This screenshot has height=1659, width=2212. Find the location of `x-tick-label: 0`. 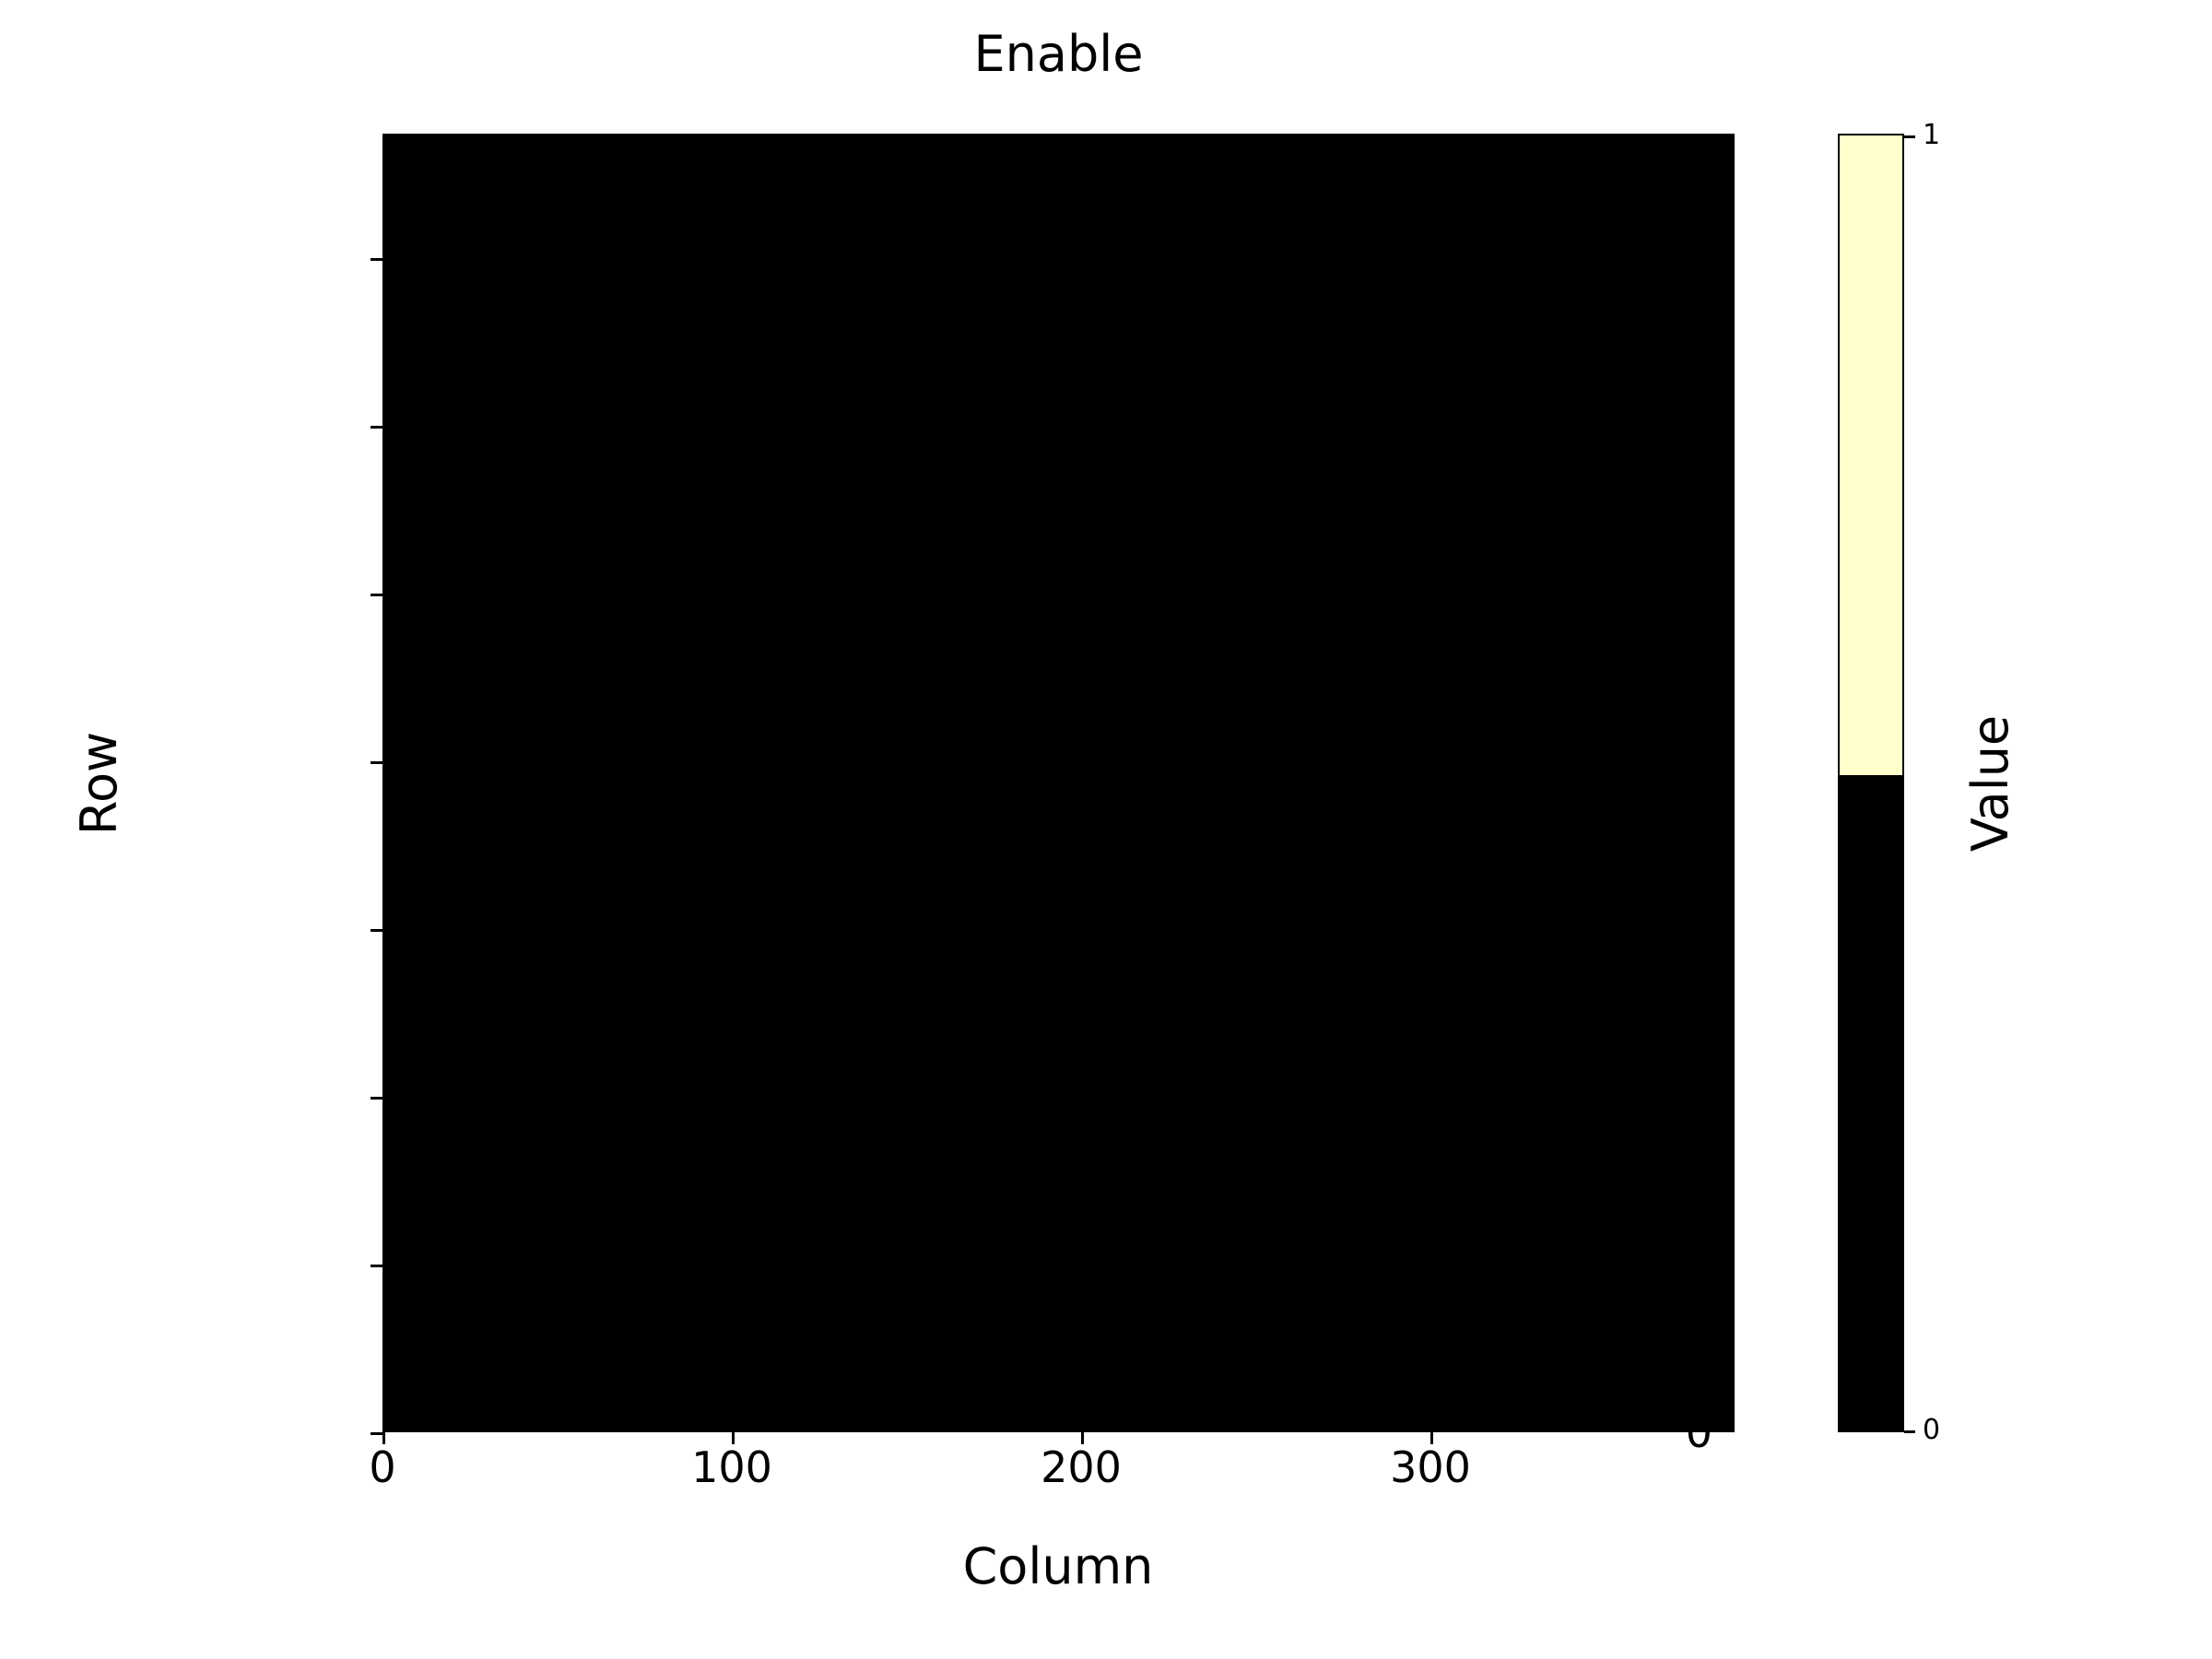

x-tick-label: 0 is located at coordinates (382, 1467).